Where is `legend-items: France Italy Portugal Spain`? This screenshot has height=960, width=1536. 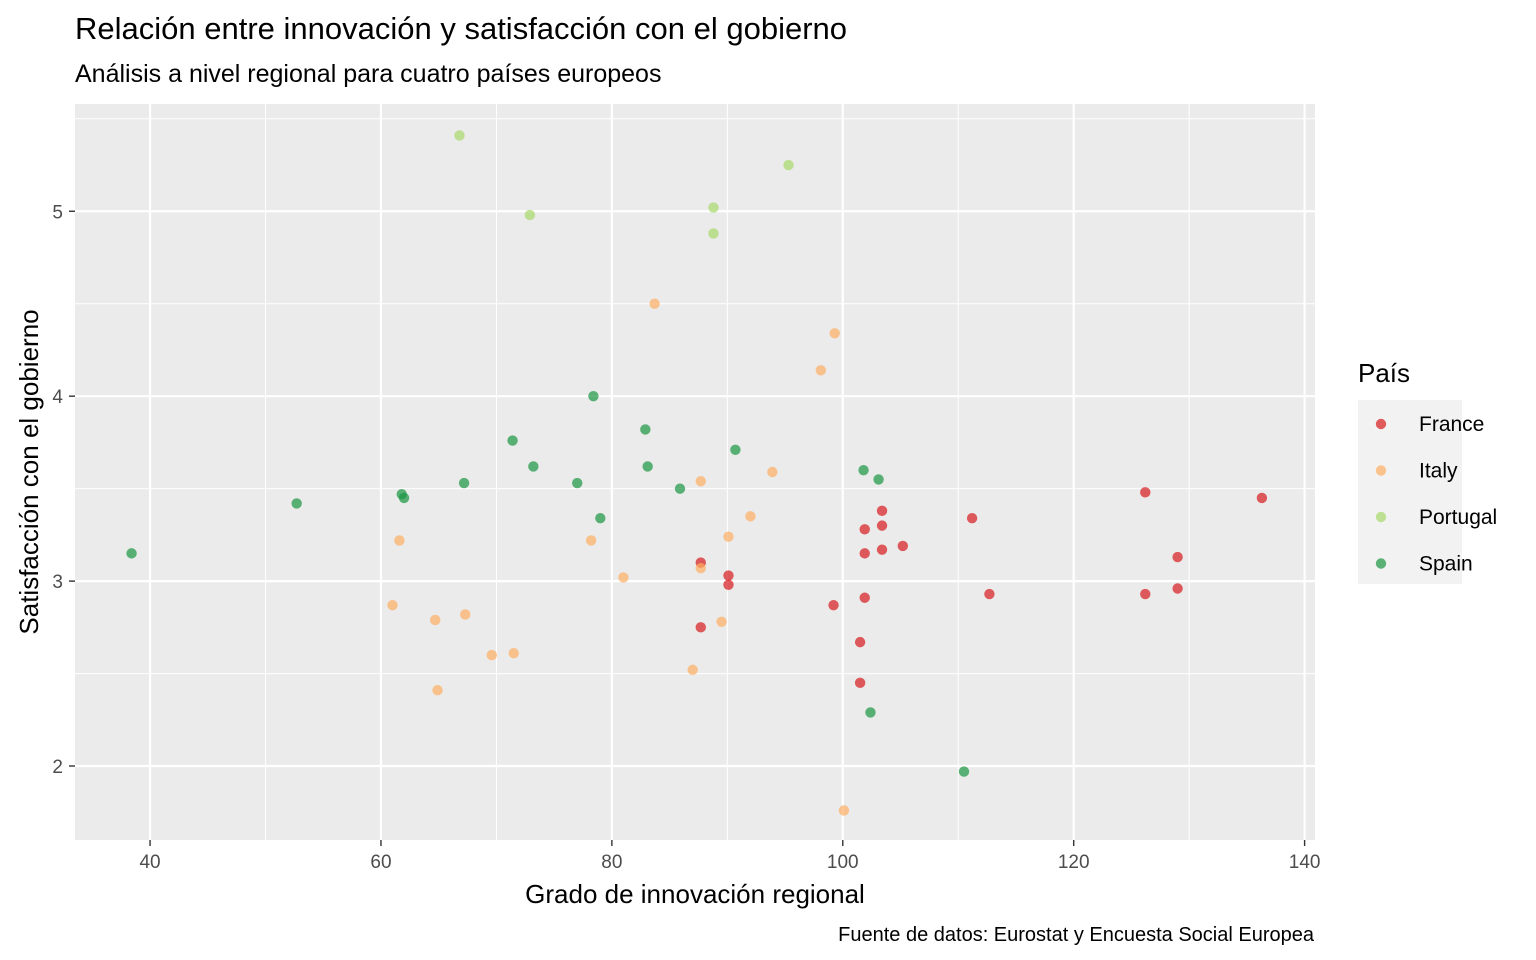
legend-items: France Italy Portugal Spain is located at coordinates (1436, 494).